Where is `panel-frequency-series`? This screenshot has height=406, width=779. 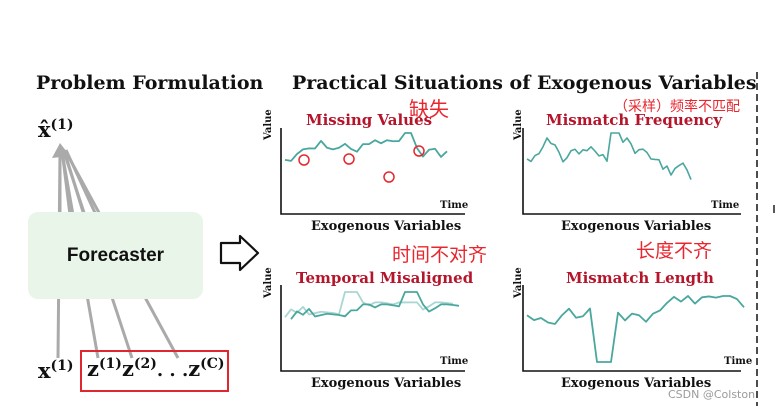 panel-frequency-series is located at coordinates (609, 156).